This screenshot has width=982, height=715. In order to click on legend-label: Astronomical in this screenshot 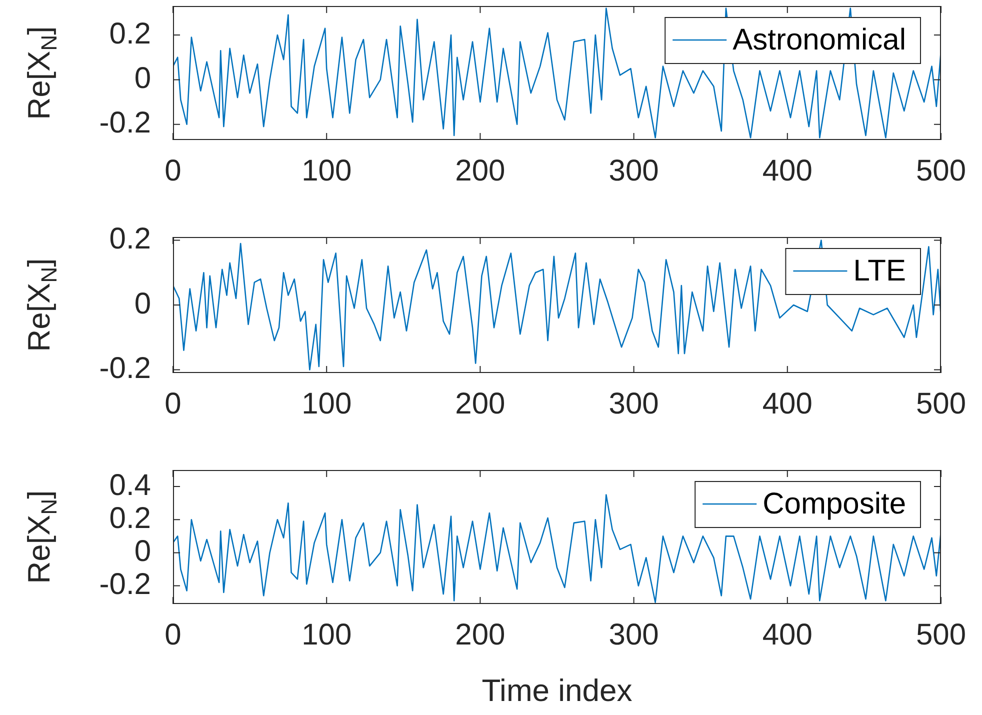, I will do `click(819, 39)`.